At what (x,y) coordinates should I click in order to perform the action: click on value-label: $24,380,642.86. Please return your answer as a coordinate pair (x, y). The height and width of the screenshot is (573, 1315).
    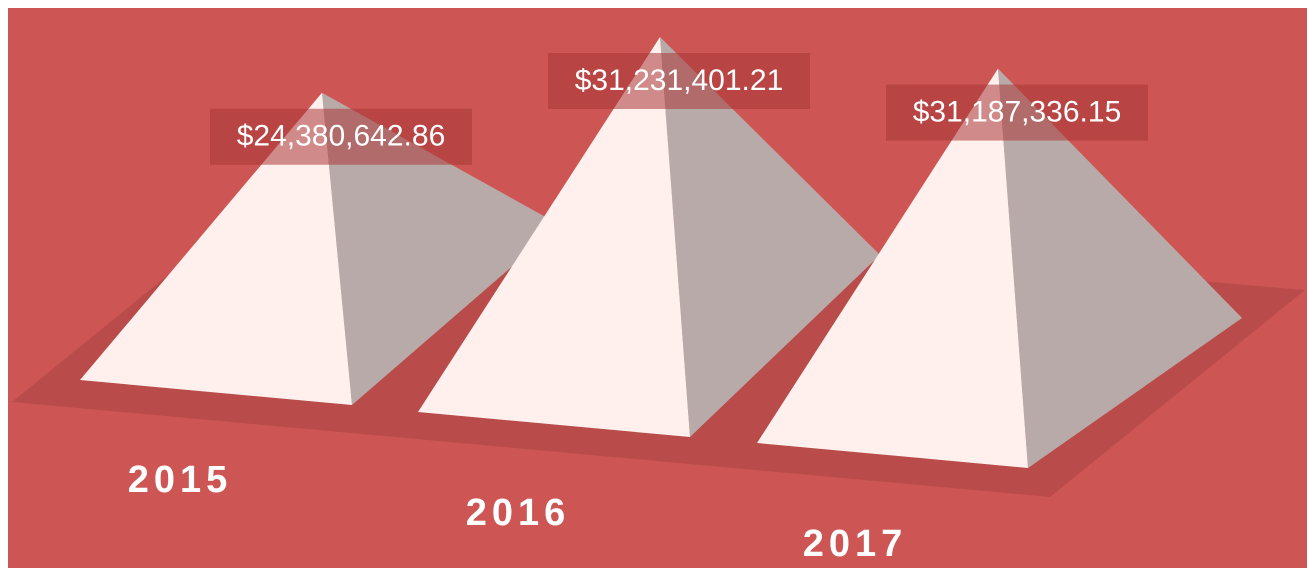
    Looking at the image, I should click on (341, 136).